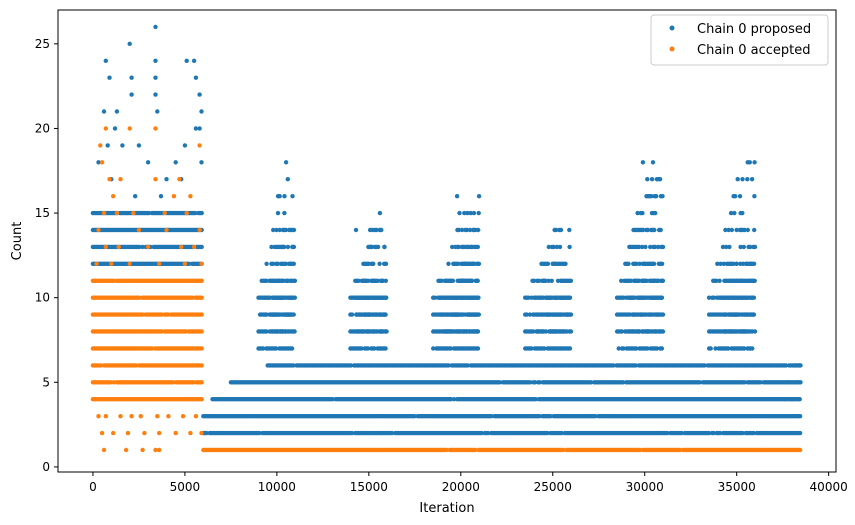 Image resolution: width=855 pixels, height=525 pixels. I want to click on y-tick-label: 15, so click(42, 213).